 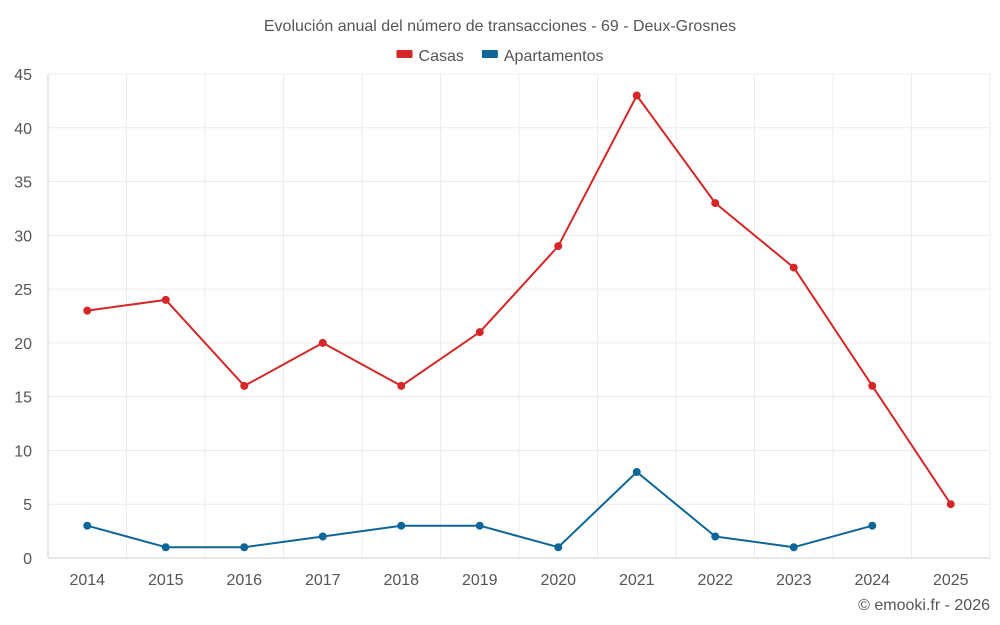 What do you see at coordinates (27, 505) in the screenshot?
I see `y-tick-label: 5` at bounding box center [27, 505].